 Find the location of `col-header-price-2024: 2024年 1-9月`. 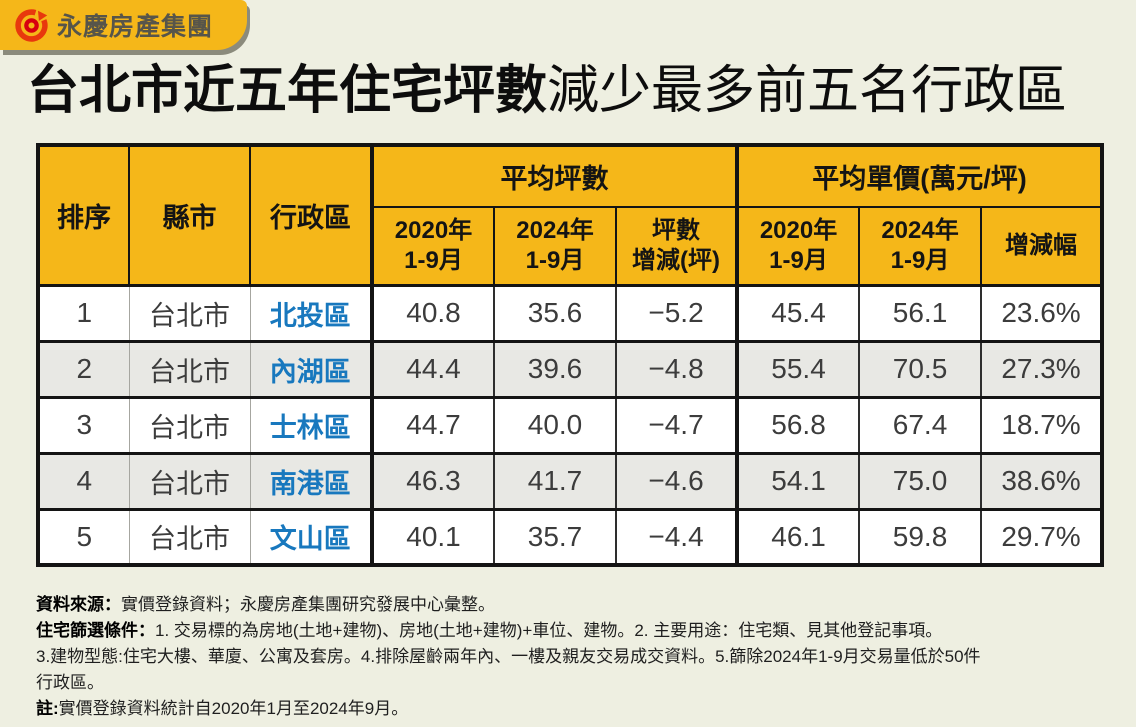

col-header-price-2024: 2024年 1-9月 is located at coordinates (920, 246).